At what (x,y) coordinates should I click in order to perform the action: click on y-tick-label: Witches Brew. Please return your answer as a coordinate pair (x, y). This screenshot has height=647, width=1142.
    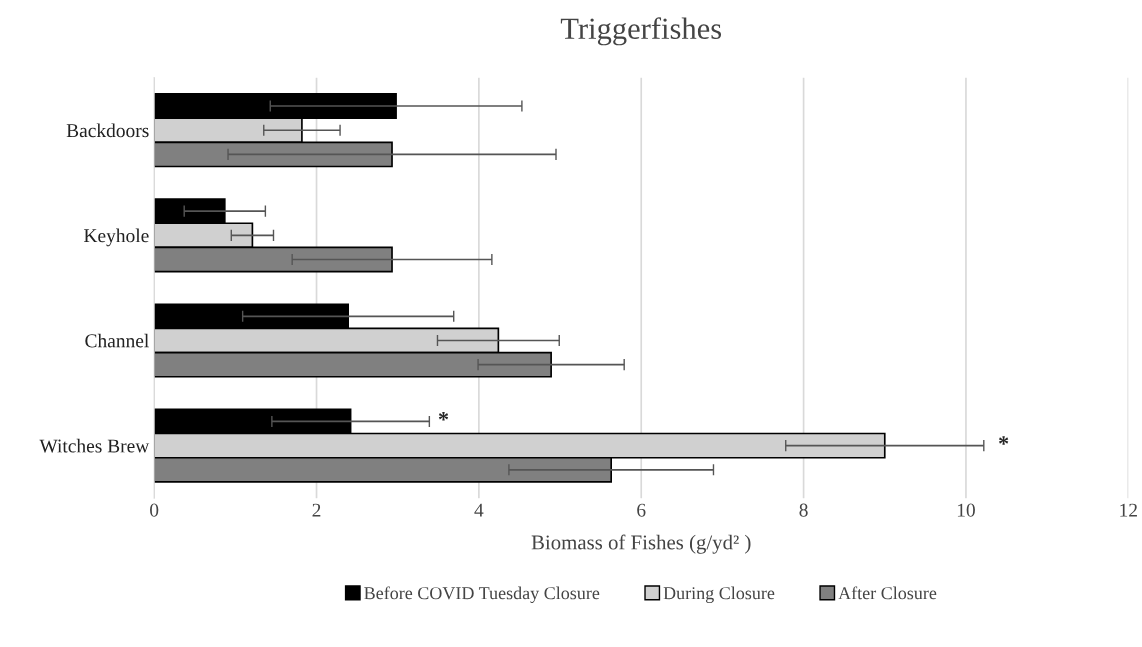
    Looking at the image, I should click on (94, 445).